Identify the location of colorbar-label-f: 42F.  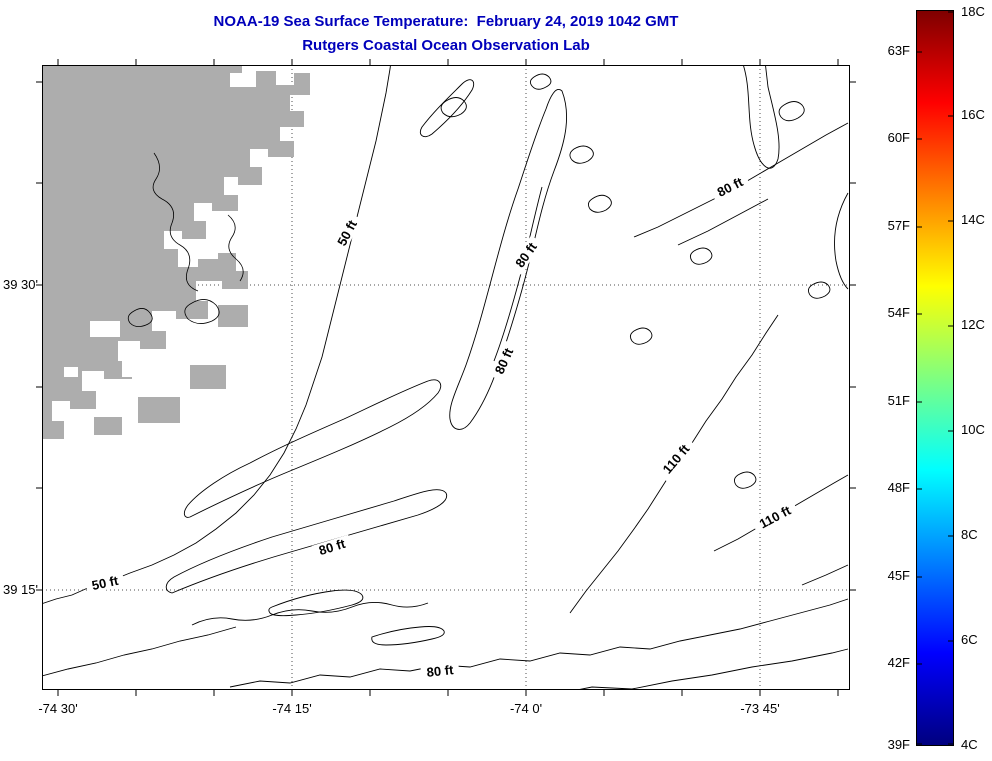
(898, 662).